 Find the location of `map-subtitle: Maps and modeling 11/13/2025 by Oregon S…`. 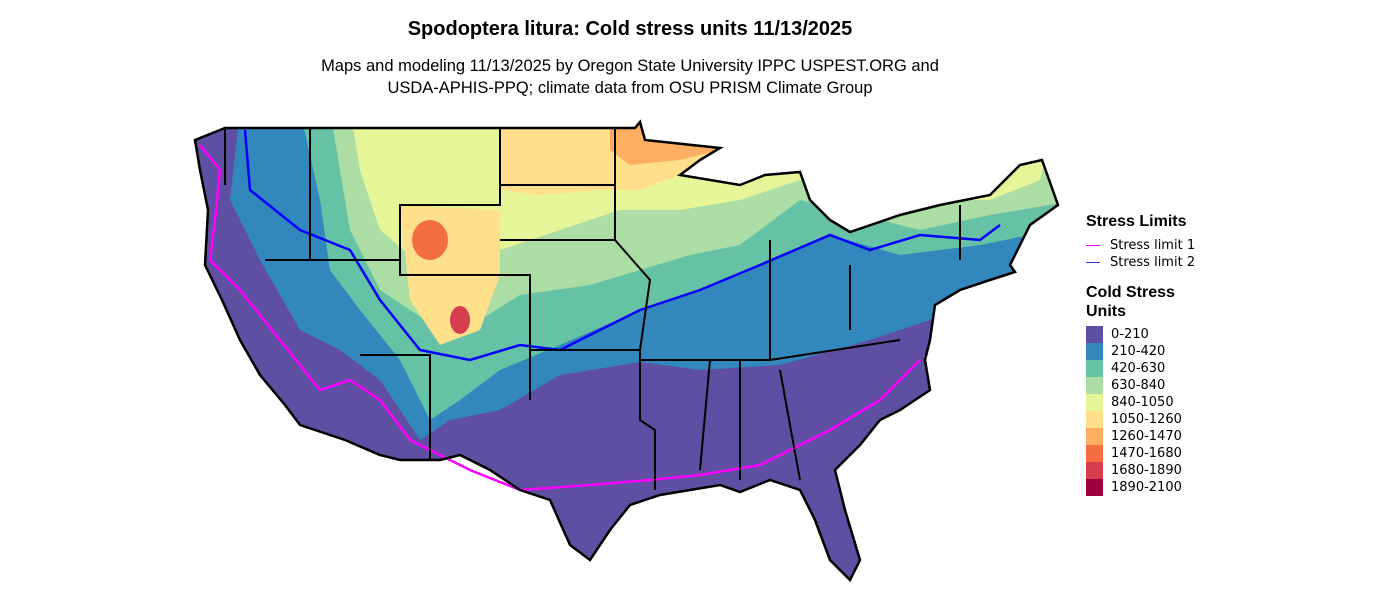

map-subtitle: Maps and modeling 11/13/2025 by Oregon S… is located at coordinates (630, 77).